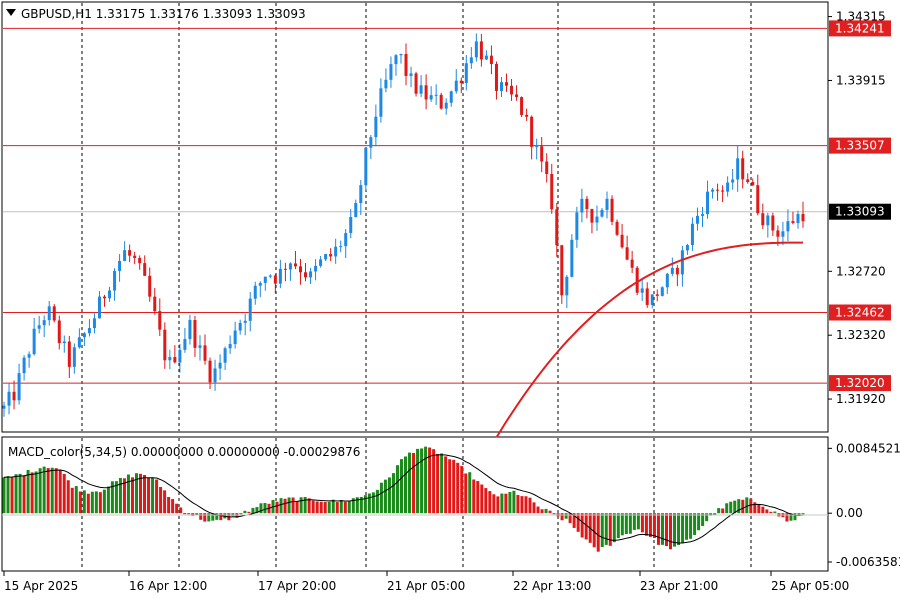  What do you see at coordinates (649, 339) in the screenshot?
I see `moving-average-line` at bounding box center [649, 339].